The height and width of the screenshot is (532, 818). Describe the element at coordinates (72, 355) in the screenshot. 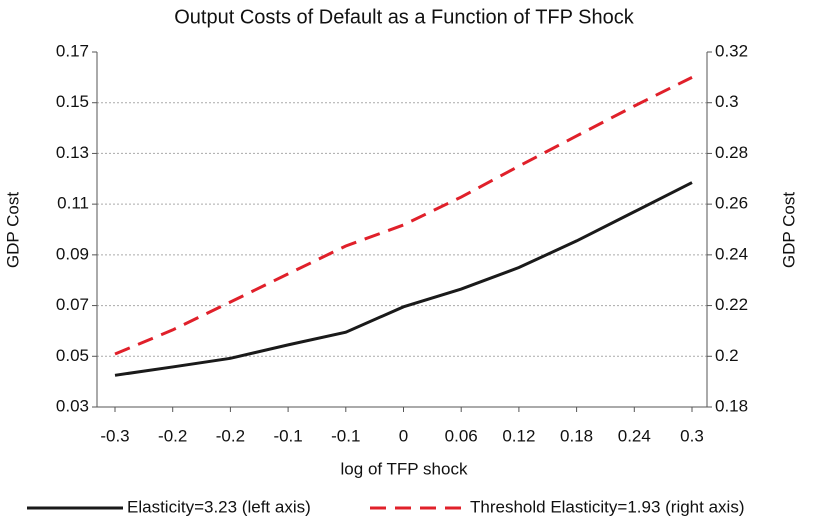

I see `y-tick-label: 0.05` at that location.